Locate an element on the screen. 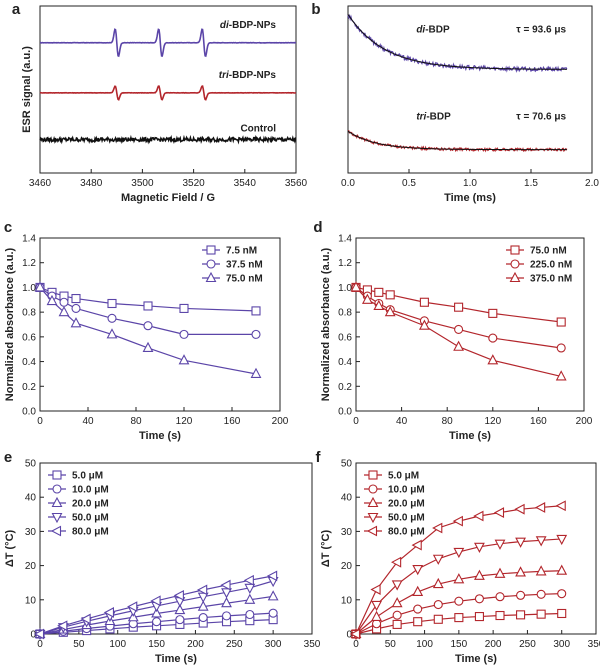 This screenshot has width=600, height=668. x-tick-label: 160 is located at coordinates (538, 421).